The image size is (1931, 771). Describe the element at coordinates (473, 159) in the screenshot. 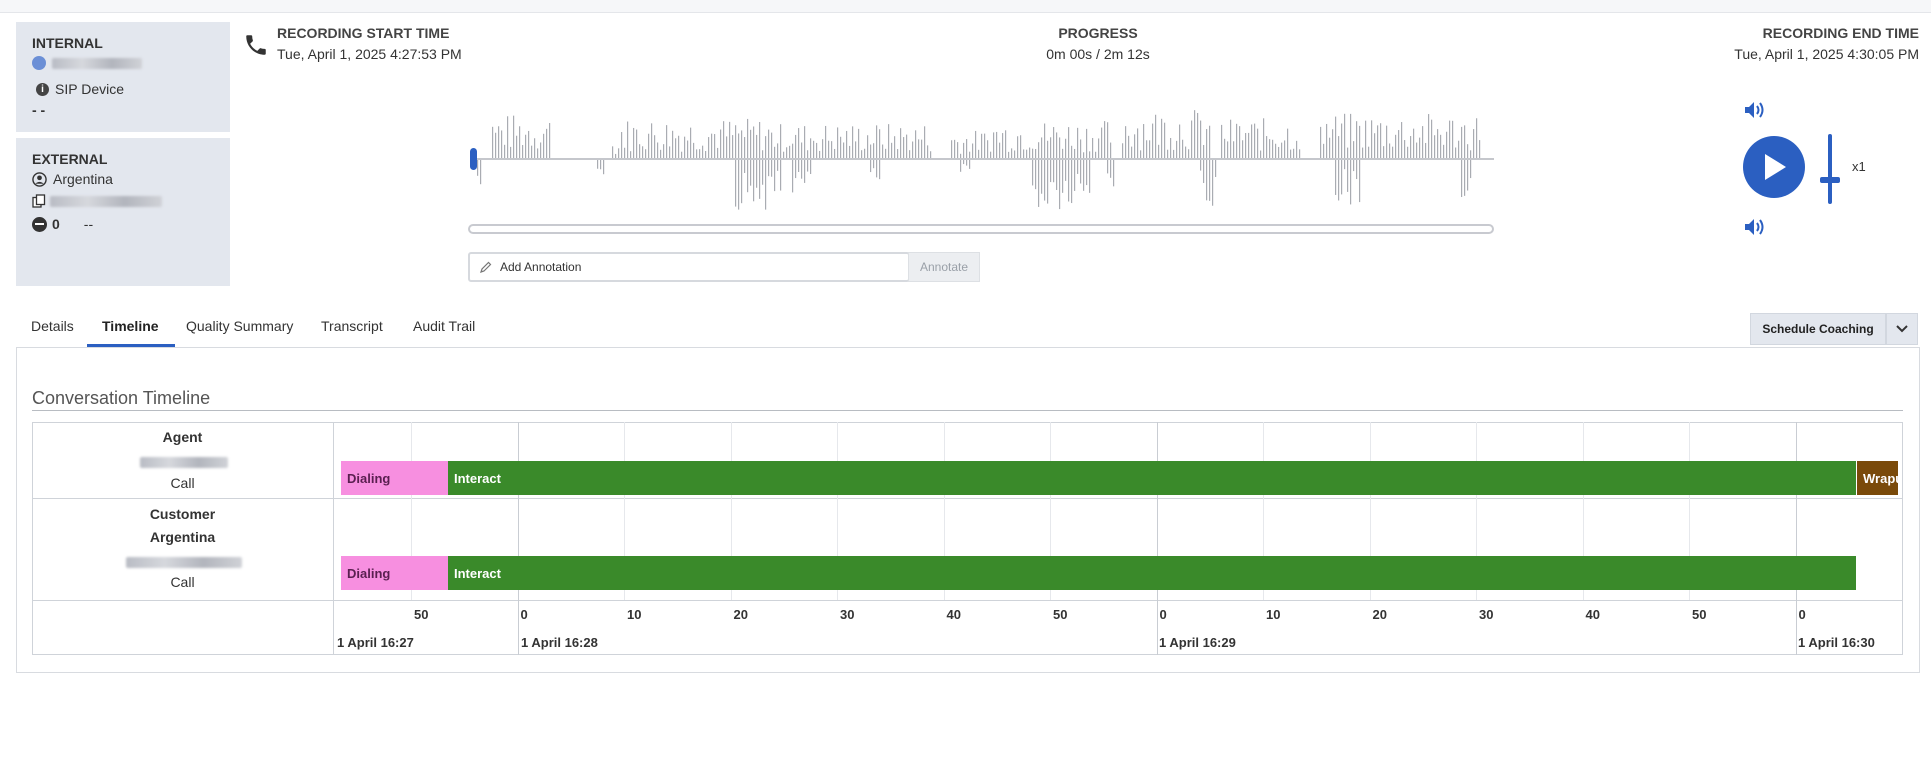

I see `playhead-handle` at that location.